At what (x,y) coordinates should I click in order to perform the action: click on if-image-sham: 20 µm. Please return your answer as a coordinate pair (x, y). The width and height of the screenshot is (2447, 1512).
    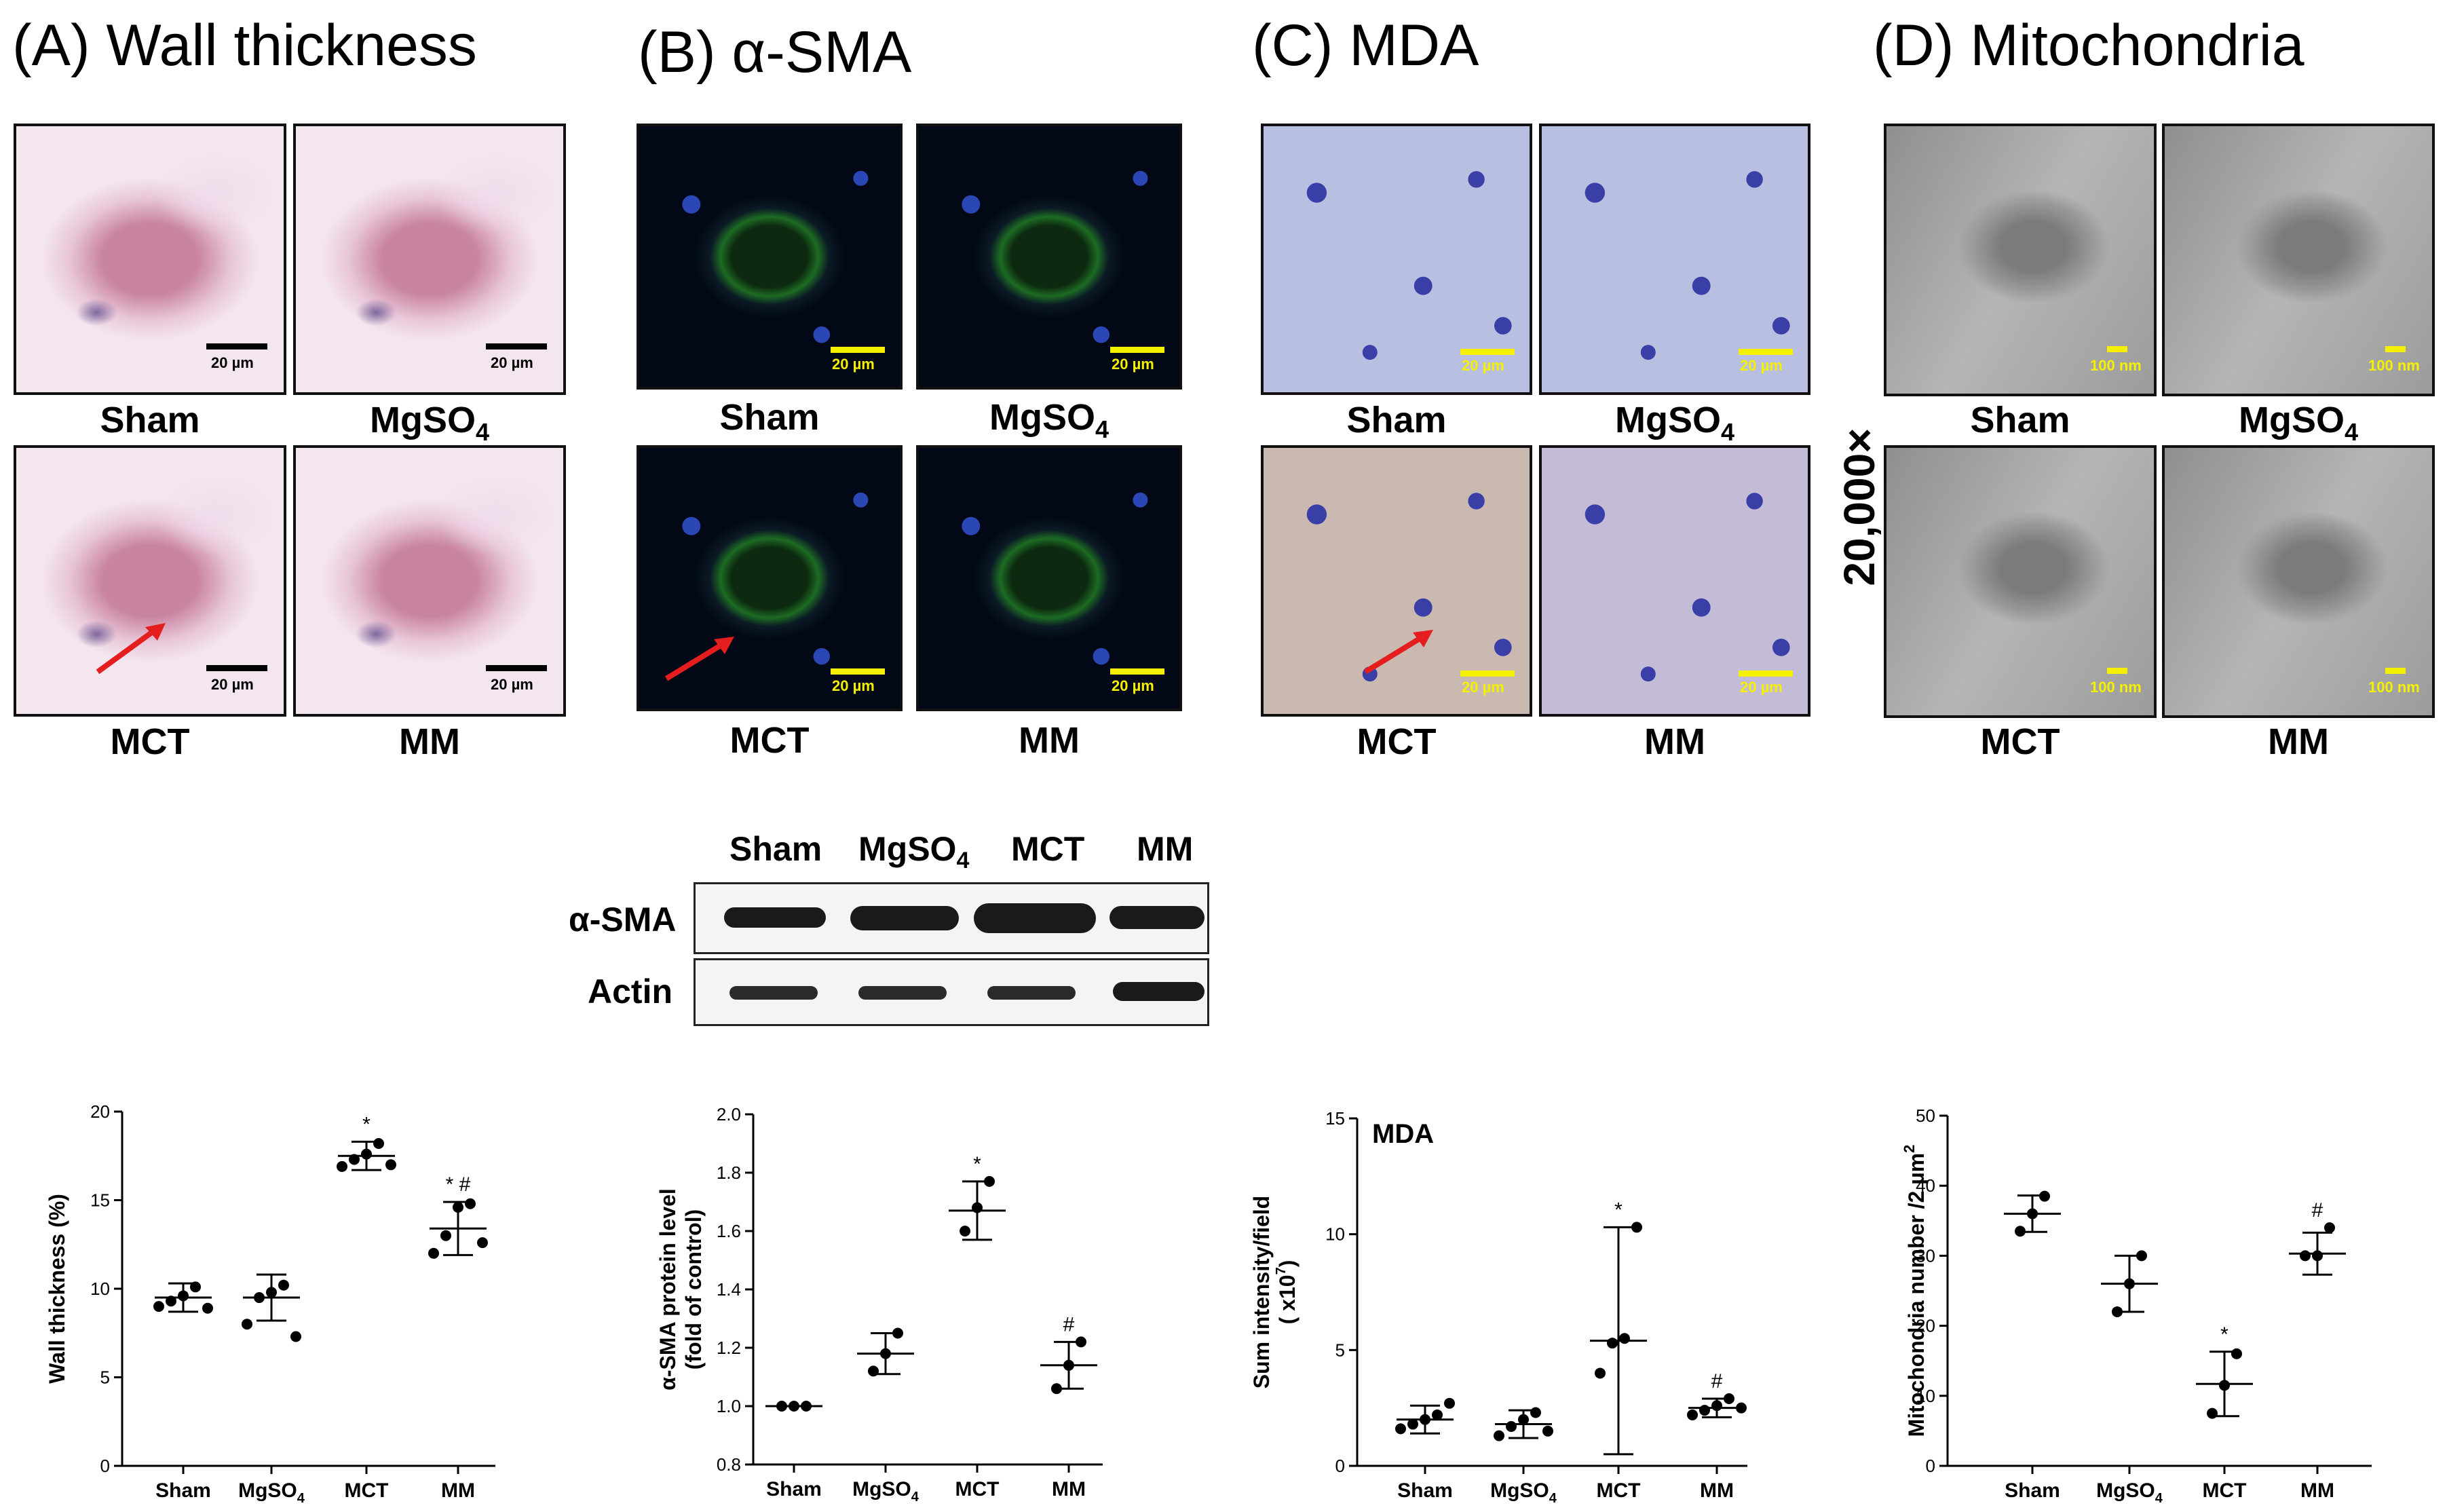
    Looking at the image, I should click on (770, 257).